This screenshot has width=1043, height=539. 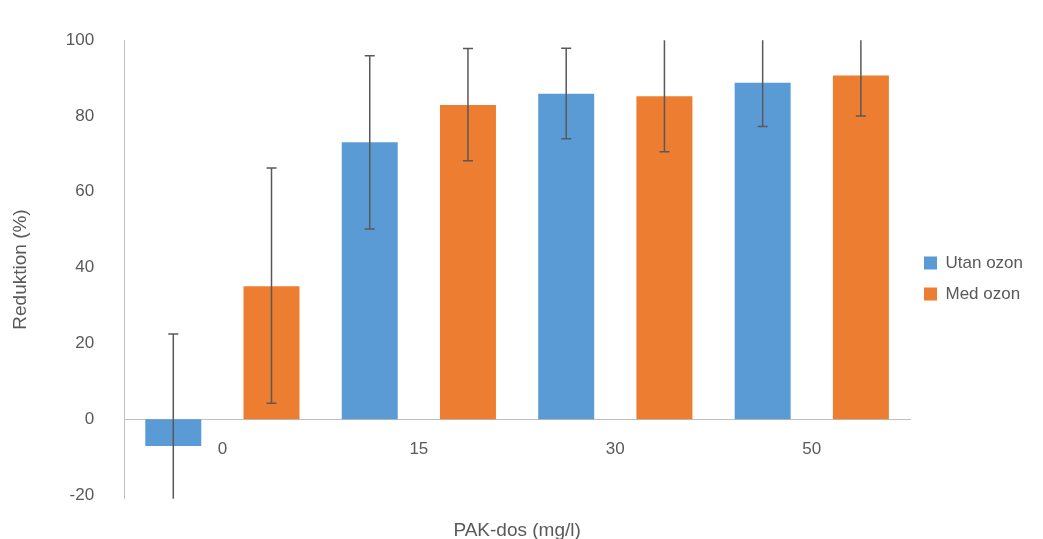 What do you see at coordinates (80, 39) in the screenshot?
I see `y-tick-label: 100` at bounding box center [80, 39].